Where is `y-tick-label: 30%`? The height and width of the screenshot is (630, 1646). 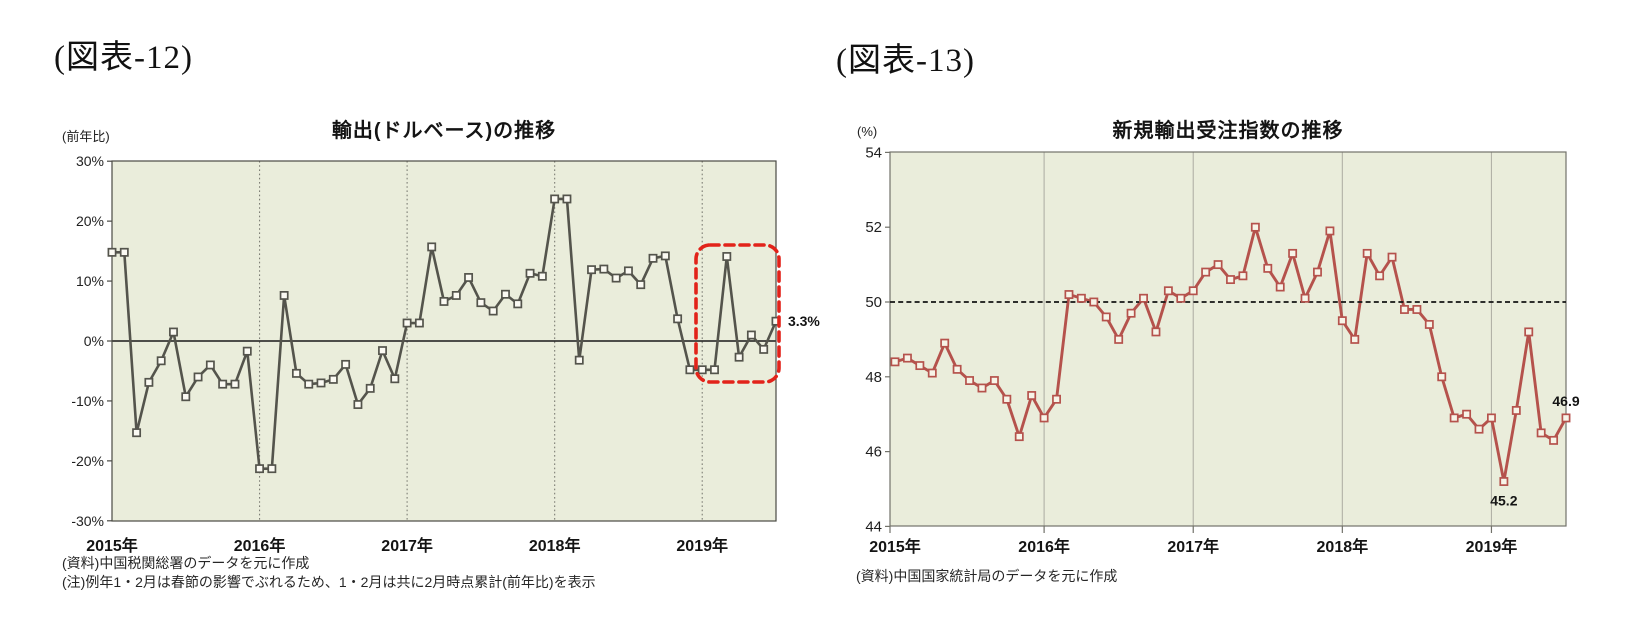 y-tick-label: 30% is located at coordinates (90, 161).